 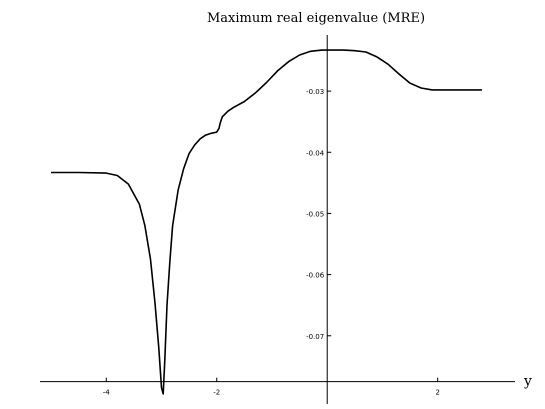 What do you see at coordinates (216, 393) in the screenshot?
I see `x-tick-label: -2` at bounding box center [216, 393].